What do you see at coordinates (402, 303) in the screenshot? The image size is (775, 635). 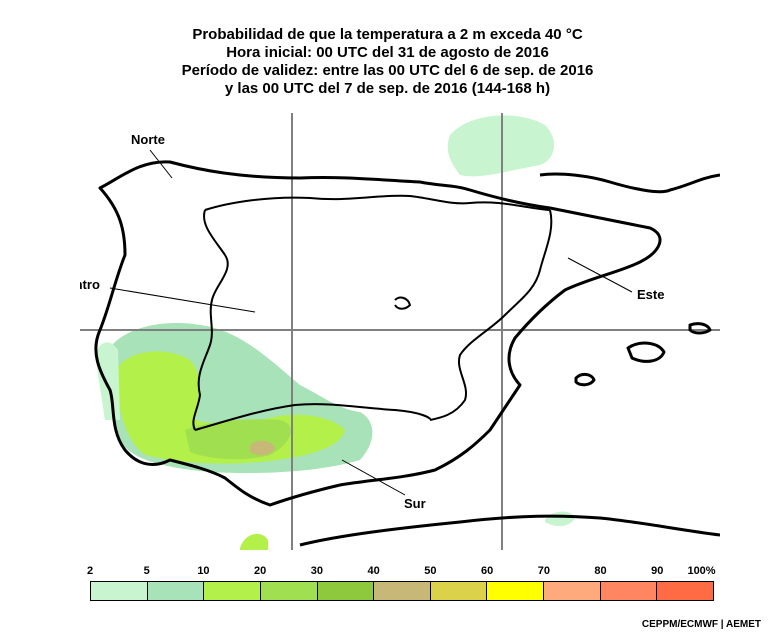 I see `boundary-madrid-detail` at bounding box center [402, 303].